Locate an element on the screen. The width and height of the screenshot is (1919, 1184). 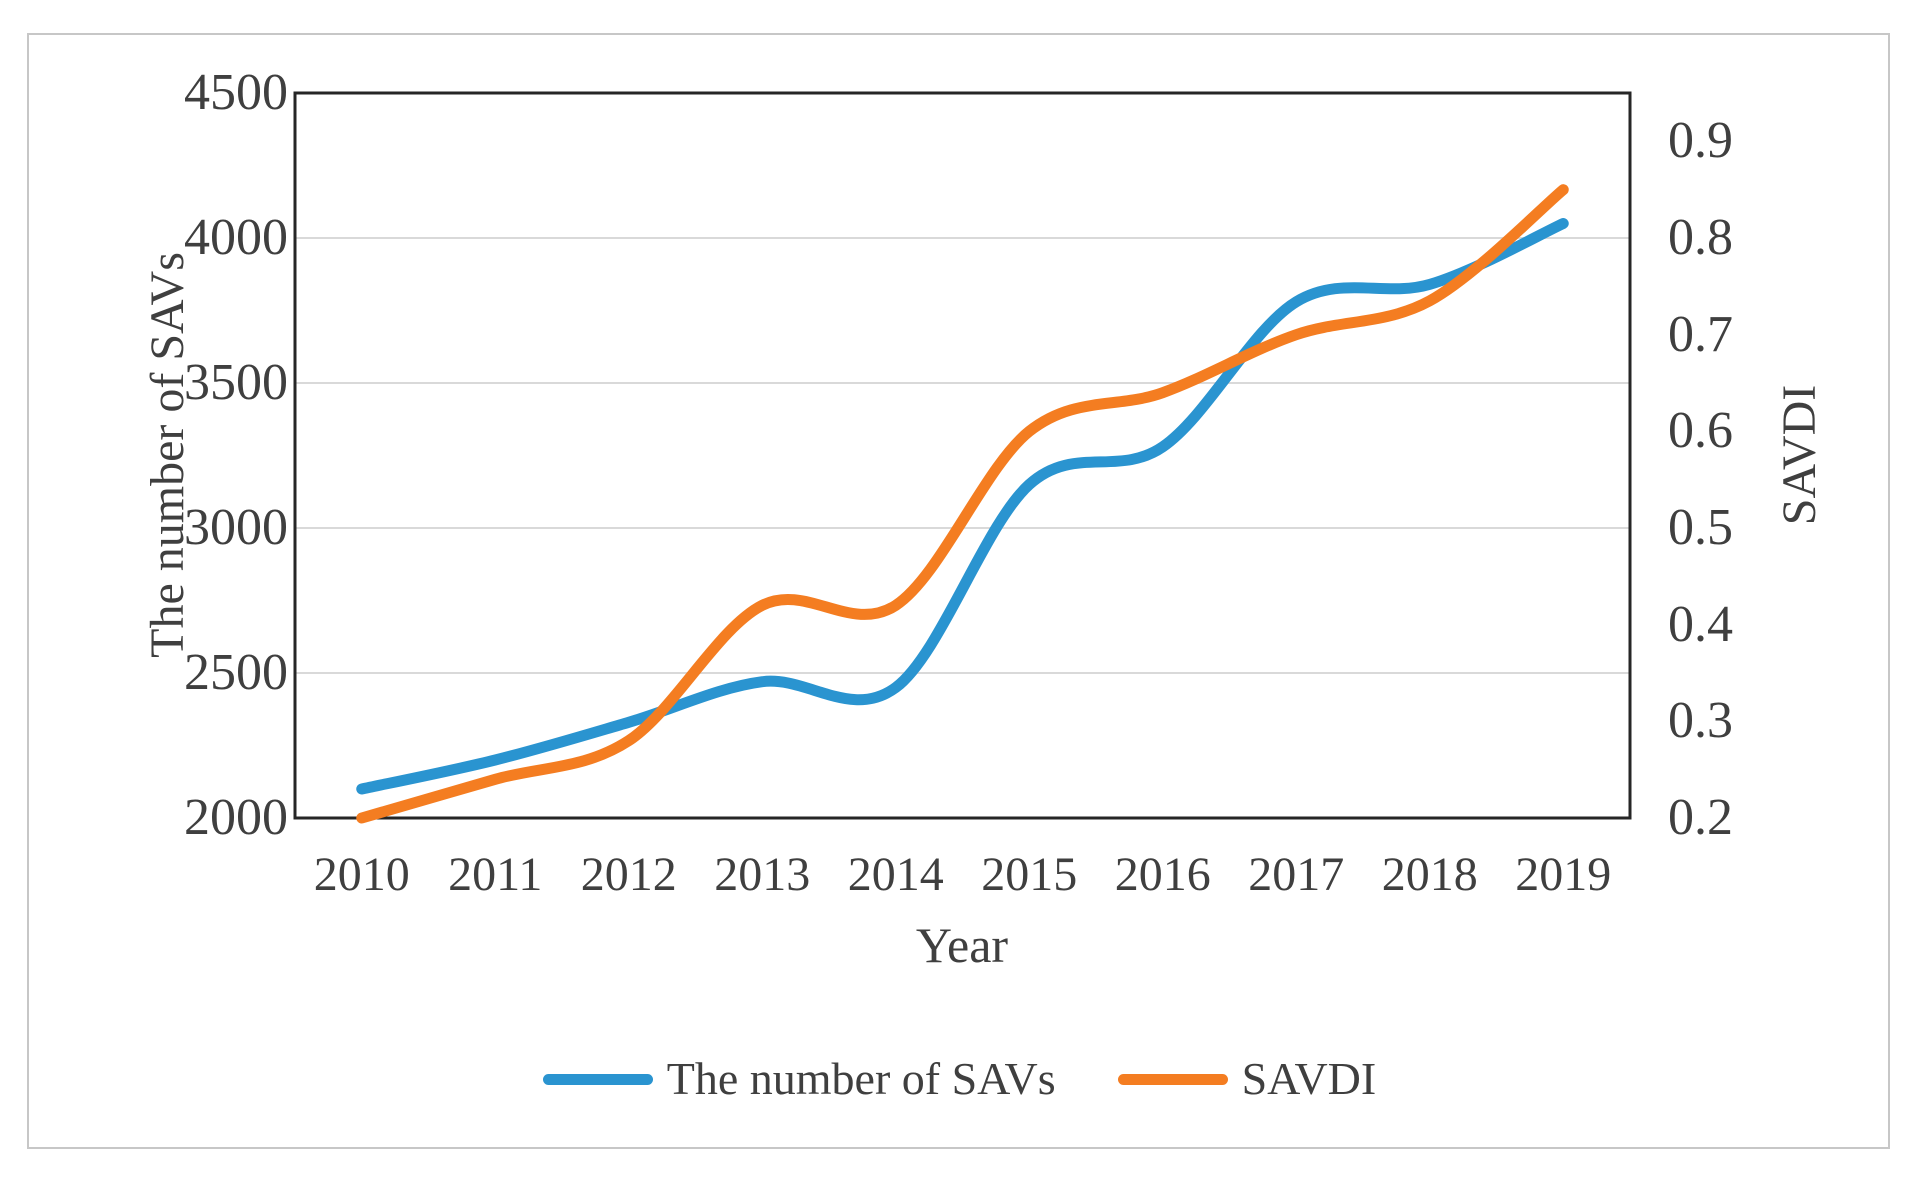
x-axis-tick-label: 2010 is located at coordinates (361, 874).